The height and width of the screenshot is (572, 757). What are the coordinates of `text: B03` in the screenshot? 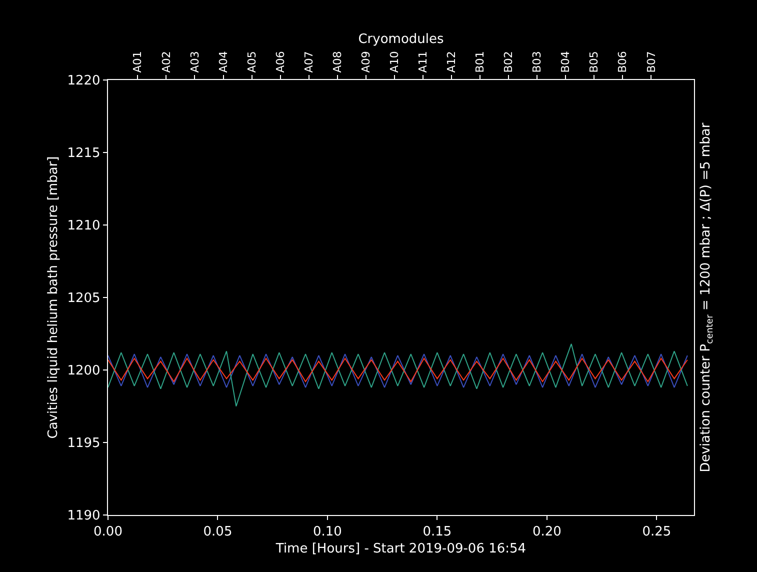 It's located at (537, 62).